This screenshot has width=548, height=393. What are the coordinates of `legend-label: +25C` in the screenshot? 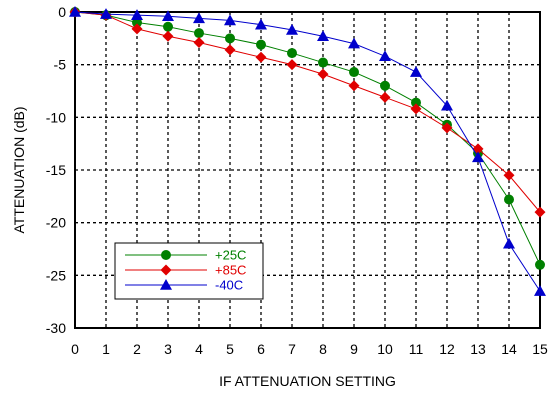 It's located at (230, 255).